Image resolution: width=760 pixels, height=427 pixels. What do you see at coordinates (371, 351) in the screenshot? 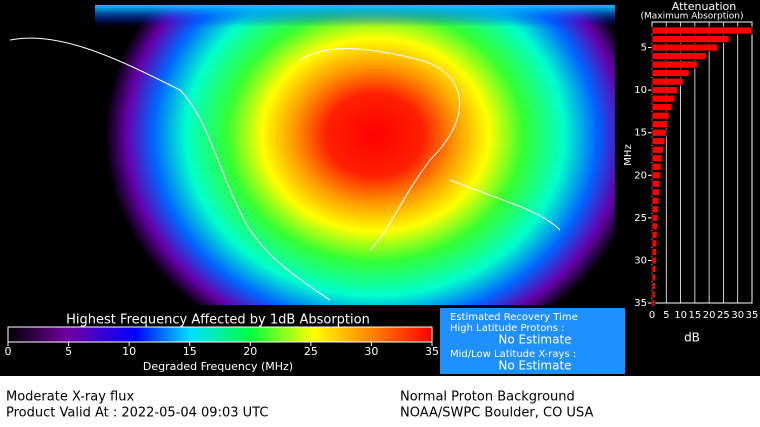
I see `tick-label: 30` at bounding box center [371, 351].